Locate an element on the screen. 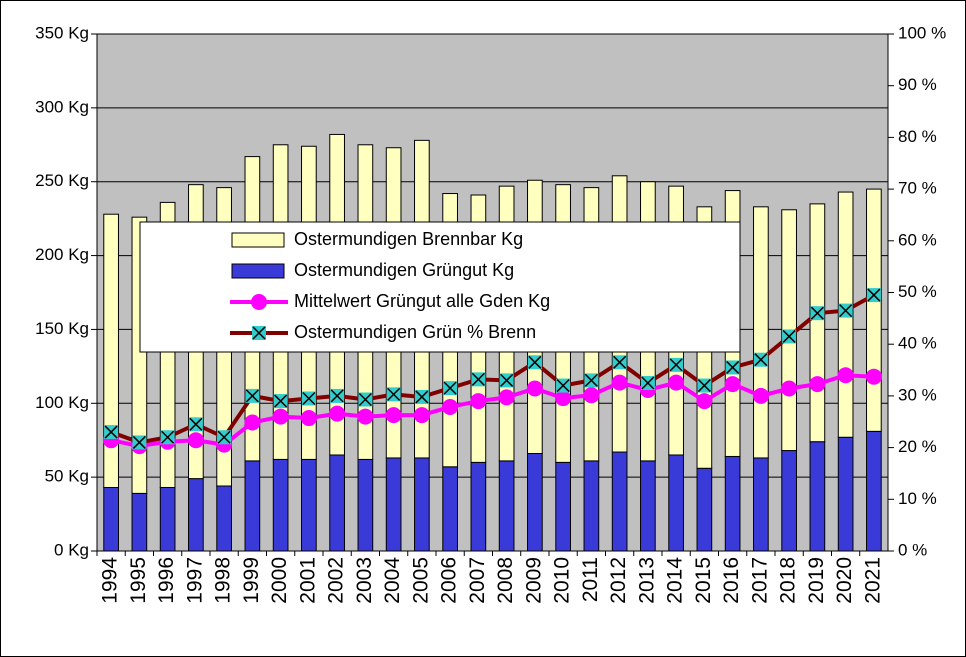  x-tick-label: 2021 is located at coordinates (872, 580).